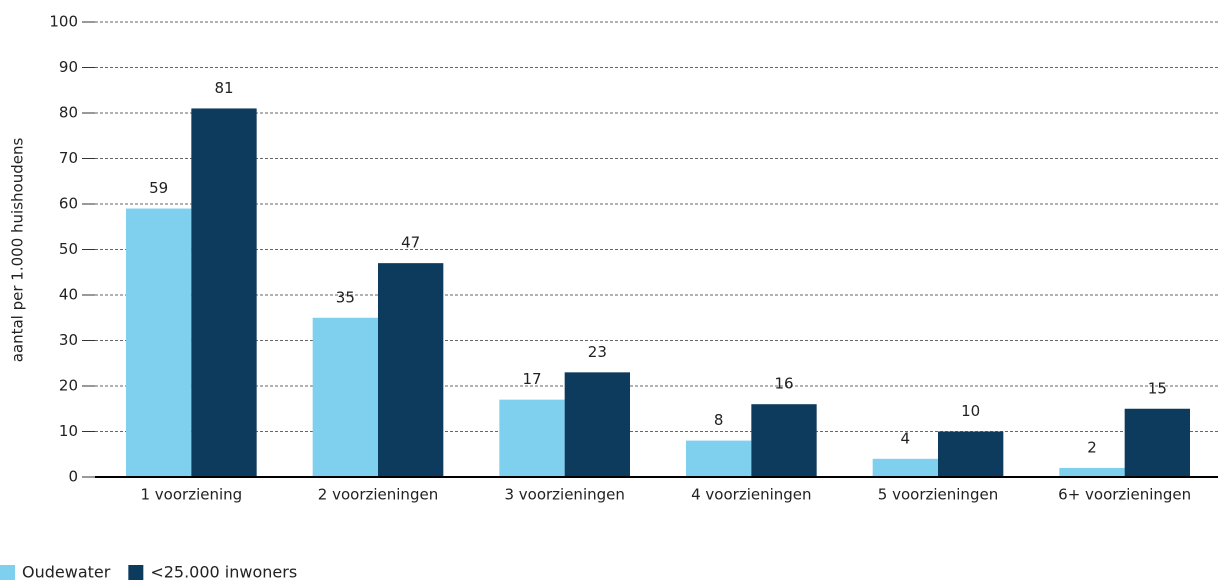  Describe the element at coordinates (906, 438) in the screenshot. I see `data-label: 4` at that location.